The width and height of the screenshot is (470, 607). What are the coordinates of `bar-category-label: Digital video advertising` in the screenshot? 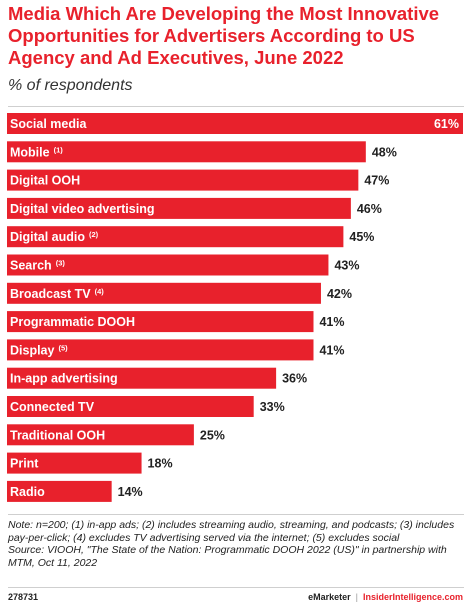 It's located at (82, 209).